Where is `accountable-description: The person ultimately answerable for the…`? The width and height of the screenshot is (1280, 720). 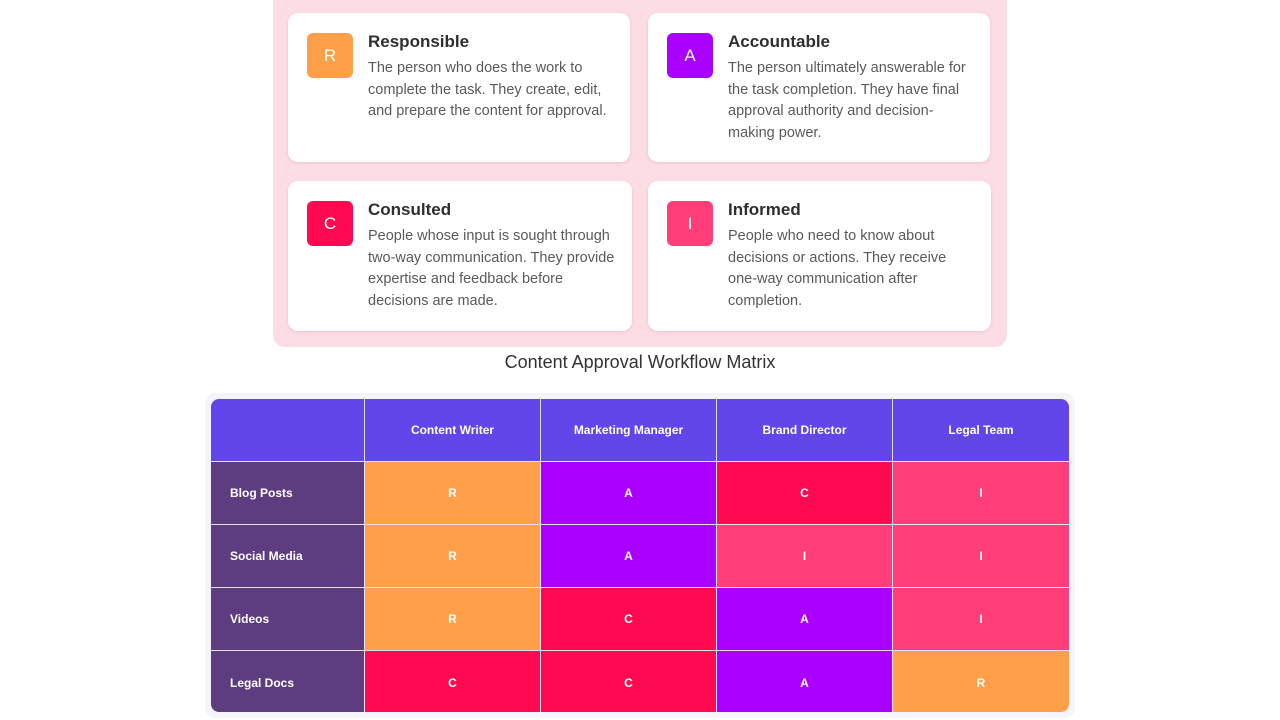
accountable-description: The person ultimately answerable for the… is located at coordinates (847, 100).